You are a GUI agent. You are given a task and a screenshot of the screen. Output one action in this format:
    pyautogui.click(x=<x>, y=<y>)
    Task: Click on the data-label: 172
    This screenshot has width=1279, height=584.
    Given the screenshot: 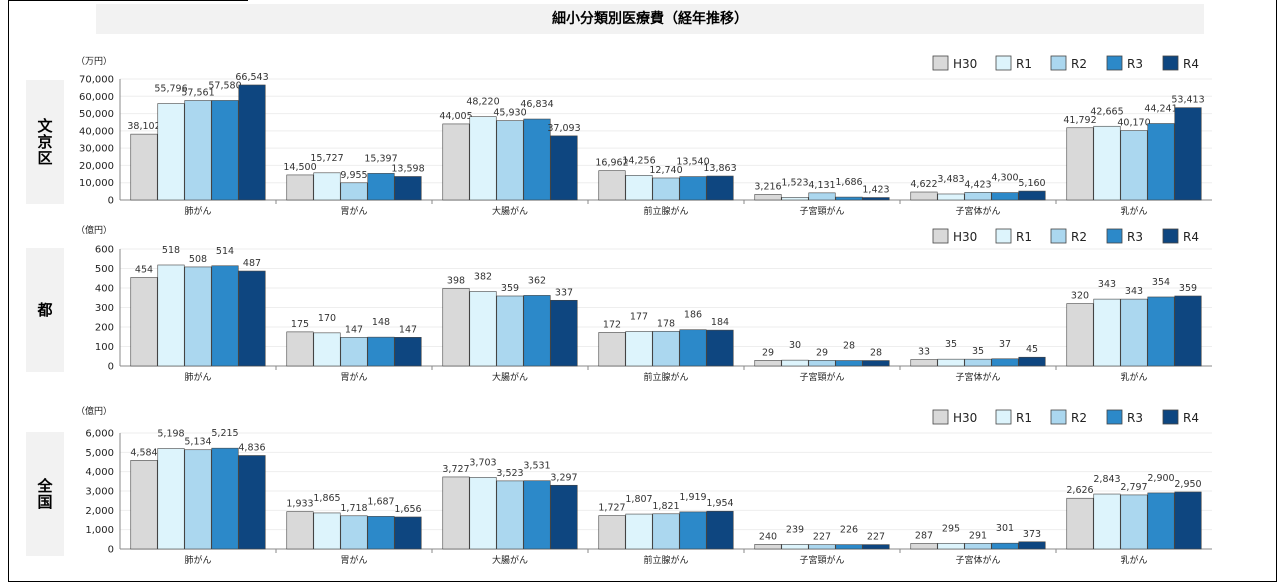 What is the action you would take?
    pyautogui.click(x=612, y=324)
    